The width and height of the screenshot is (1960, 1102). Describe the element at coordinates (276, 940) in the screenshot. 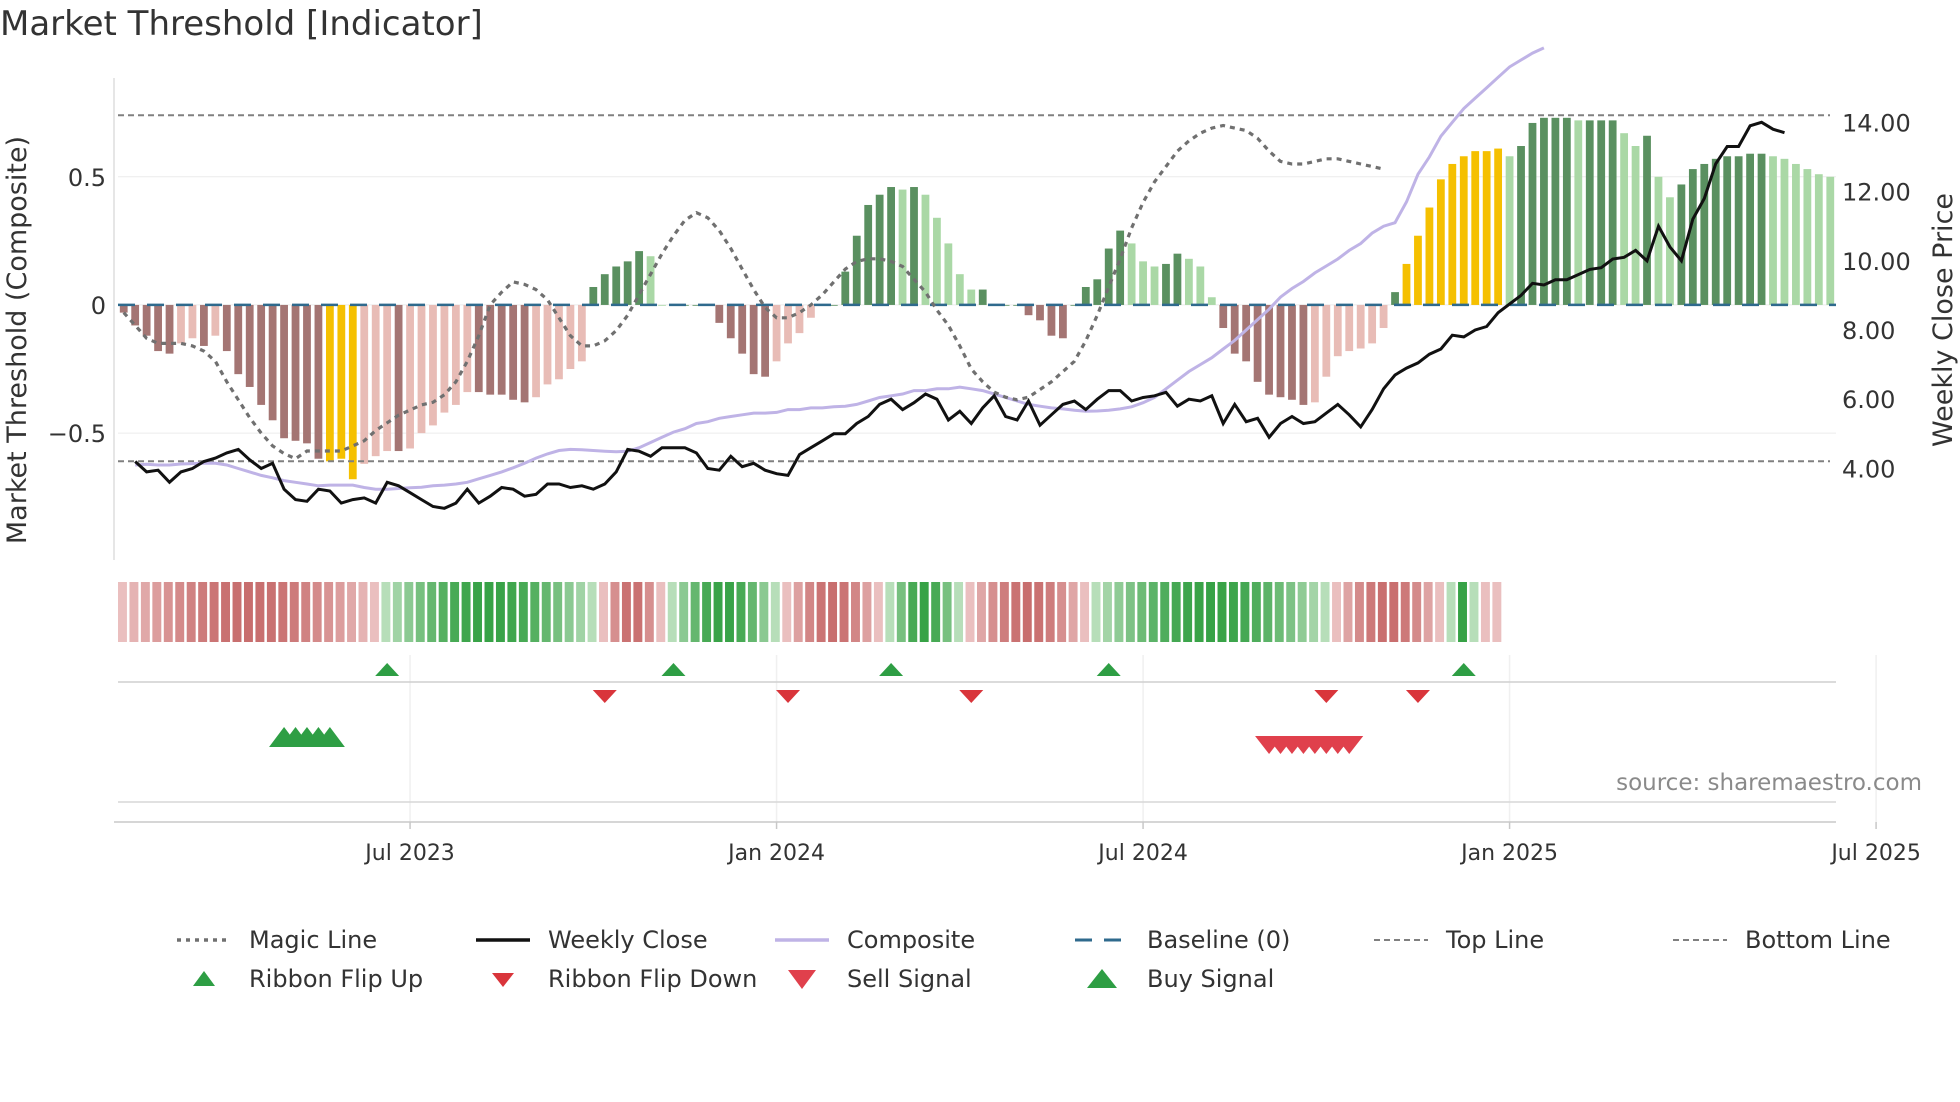

I see `legend-magic-line: Magic Line` at that location.